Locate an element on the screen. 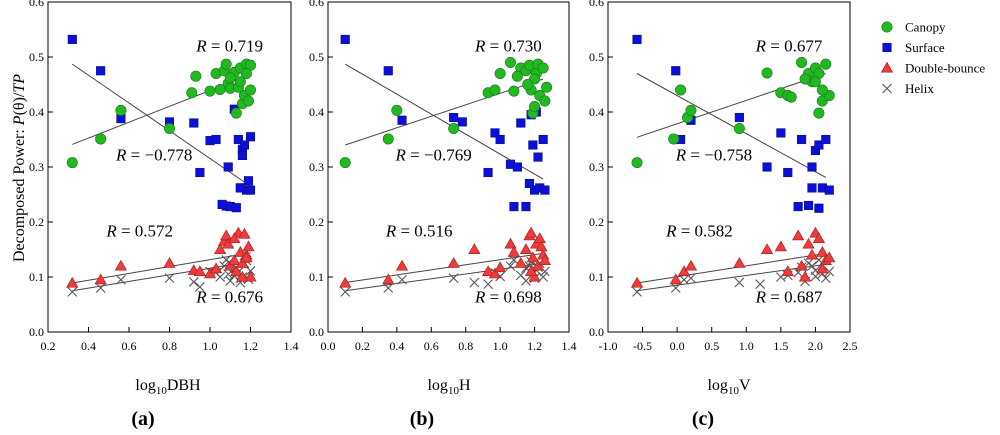 This screenshot has height=435, width=1000. legend-marker-canopy is located at coordinates (887, 27).